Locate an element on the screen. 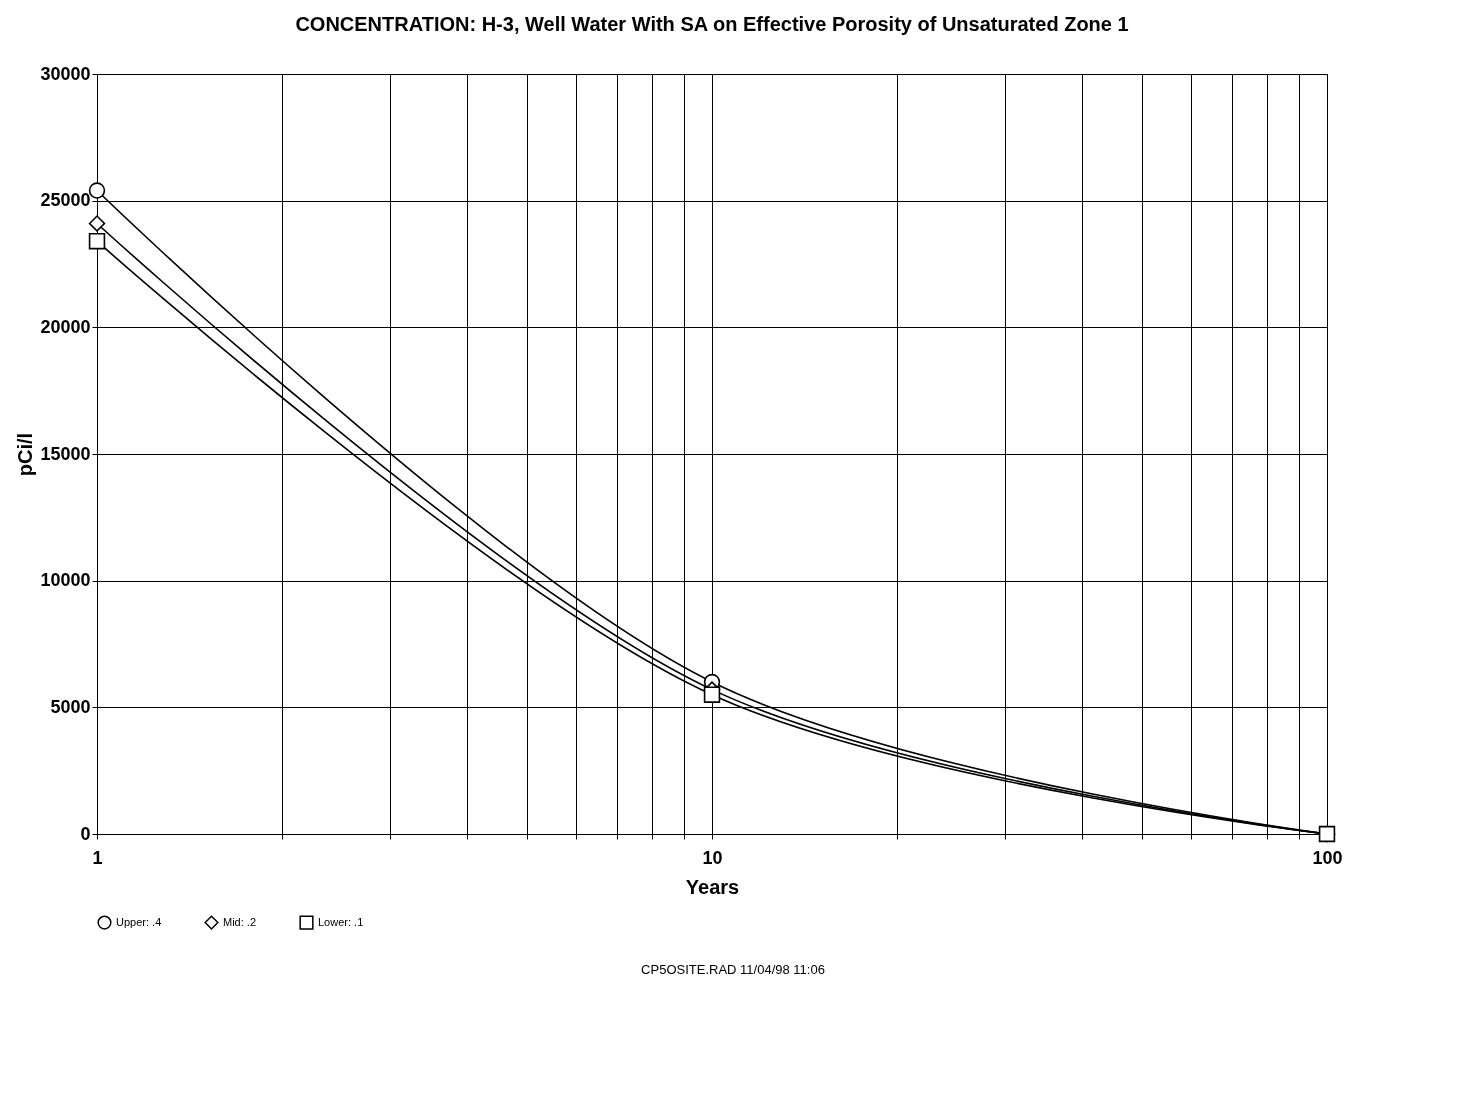 The width and height of the screenshot is (1466, 1104). legend-label: Mid: .2 is located at coordinates (240, 921).